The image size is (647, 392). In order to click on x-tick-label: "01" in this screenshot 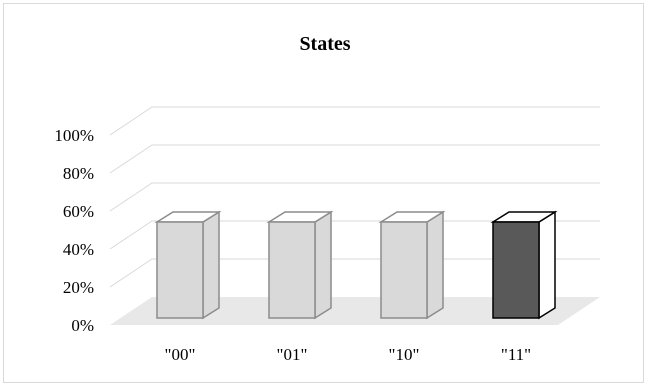, I will do `click(292, 354)`.